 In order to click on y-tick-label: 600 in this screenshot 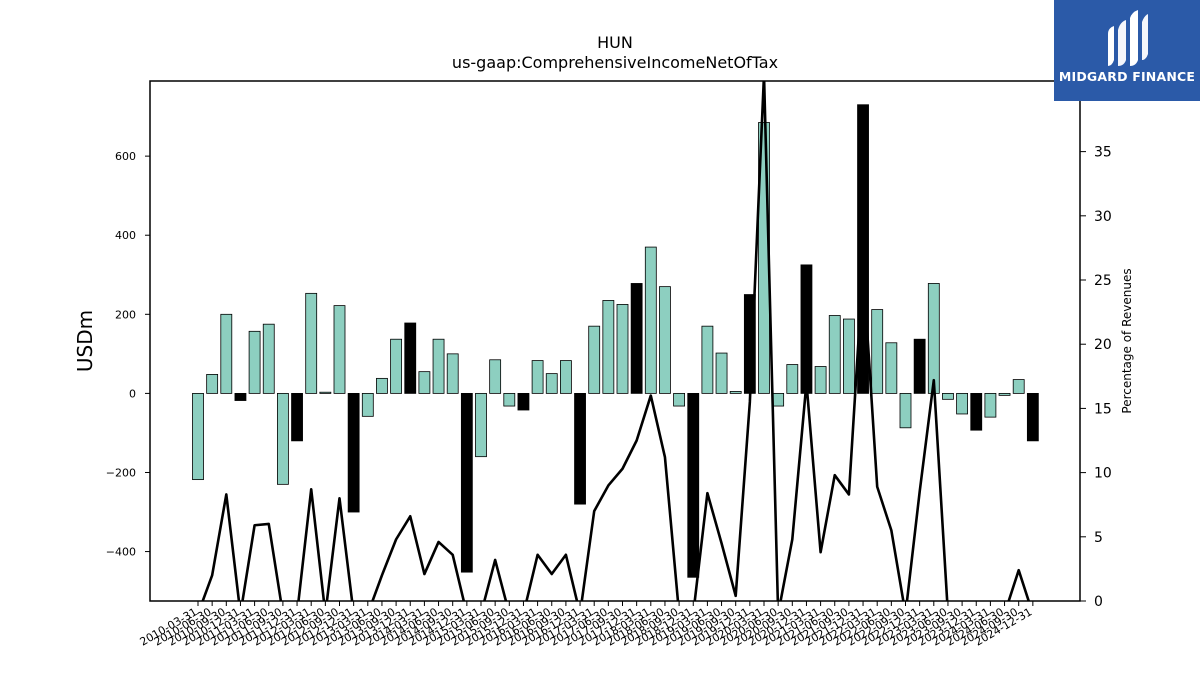, I will do `click(125, 156)`.